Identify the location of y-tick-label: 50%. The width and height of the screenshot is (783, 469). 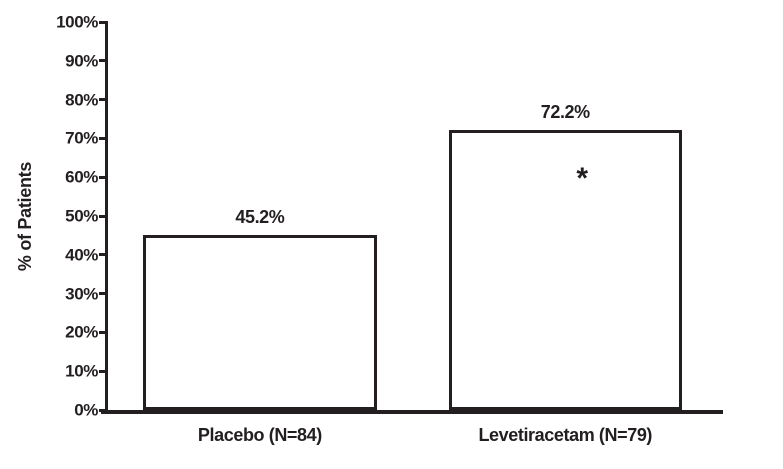
(81, 216).